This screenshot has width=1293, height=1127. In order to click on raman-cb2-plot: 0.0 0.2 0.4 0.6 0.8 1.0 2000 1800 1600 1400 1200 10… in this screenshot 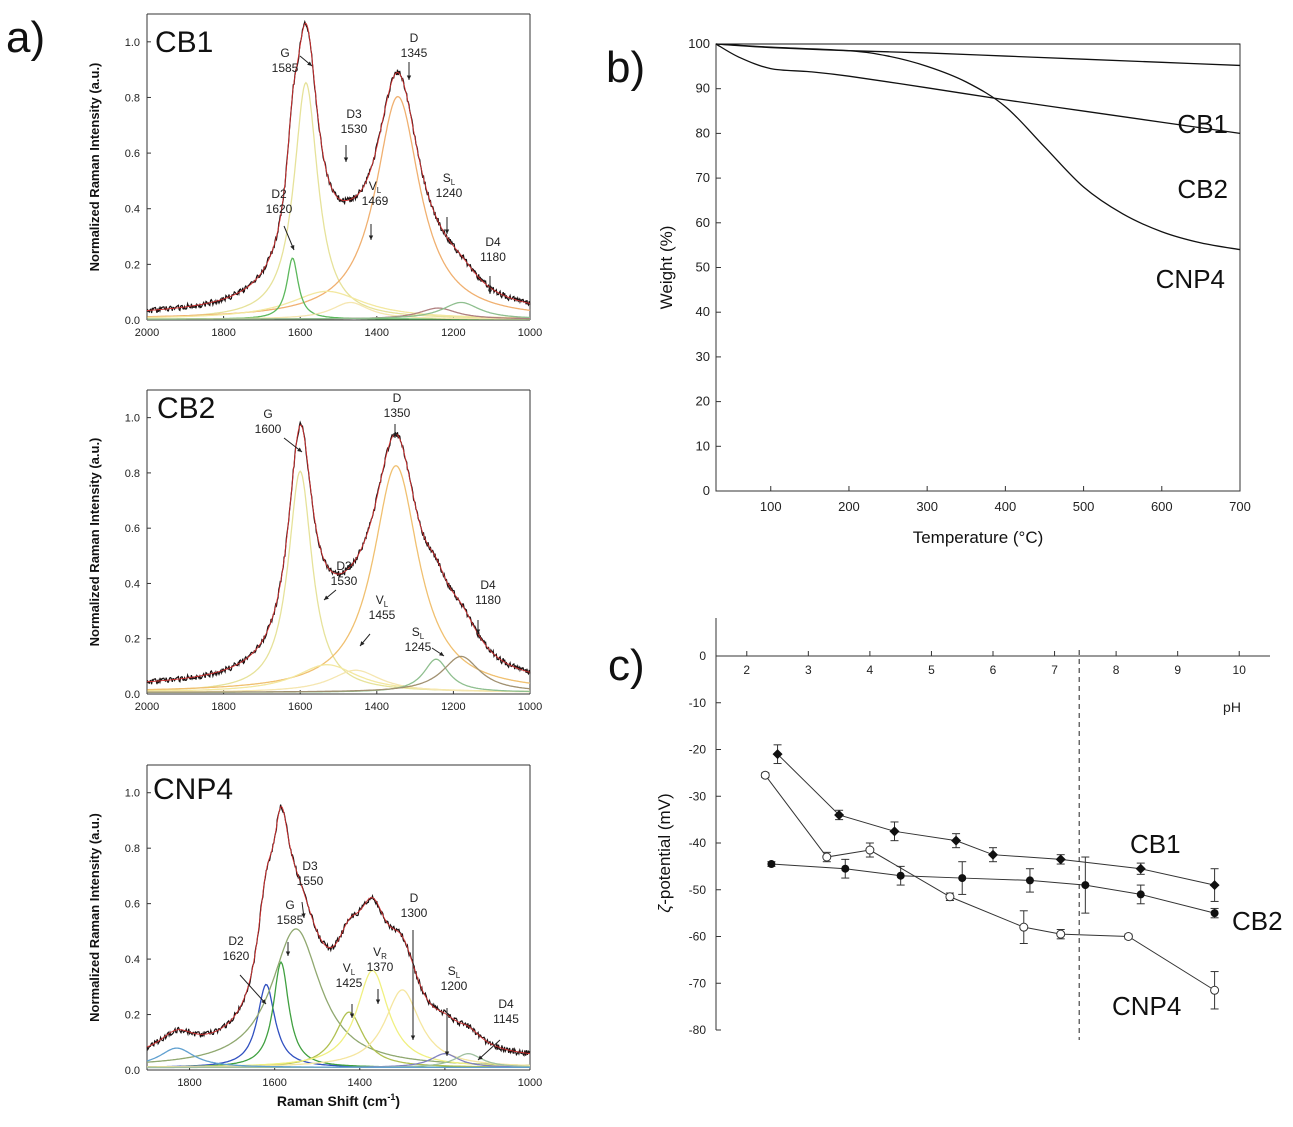, I will do `click(314, 551)`.